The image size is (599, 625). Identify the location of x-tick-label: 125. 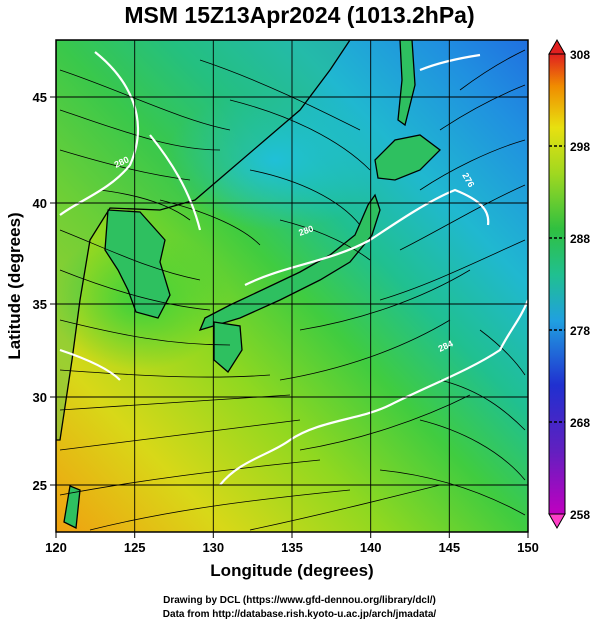
(135, 547).